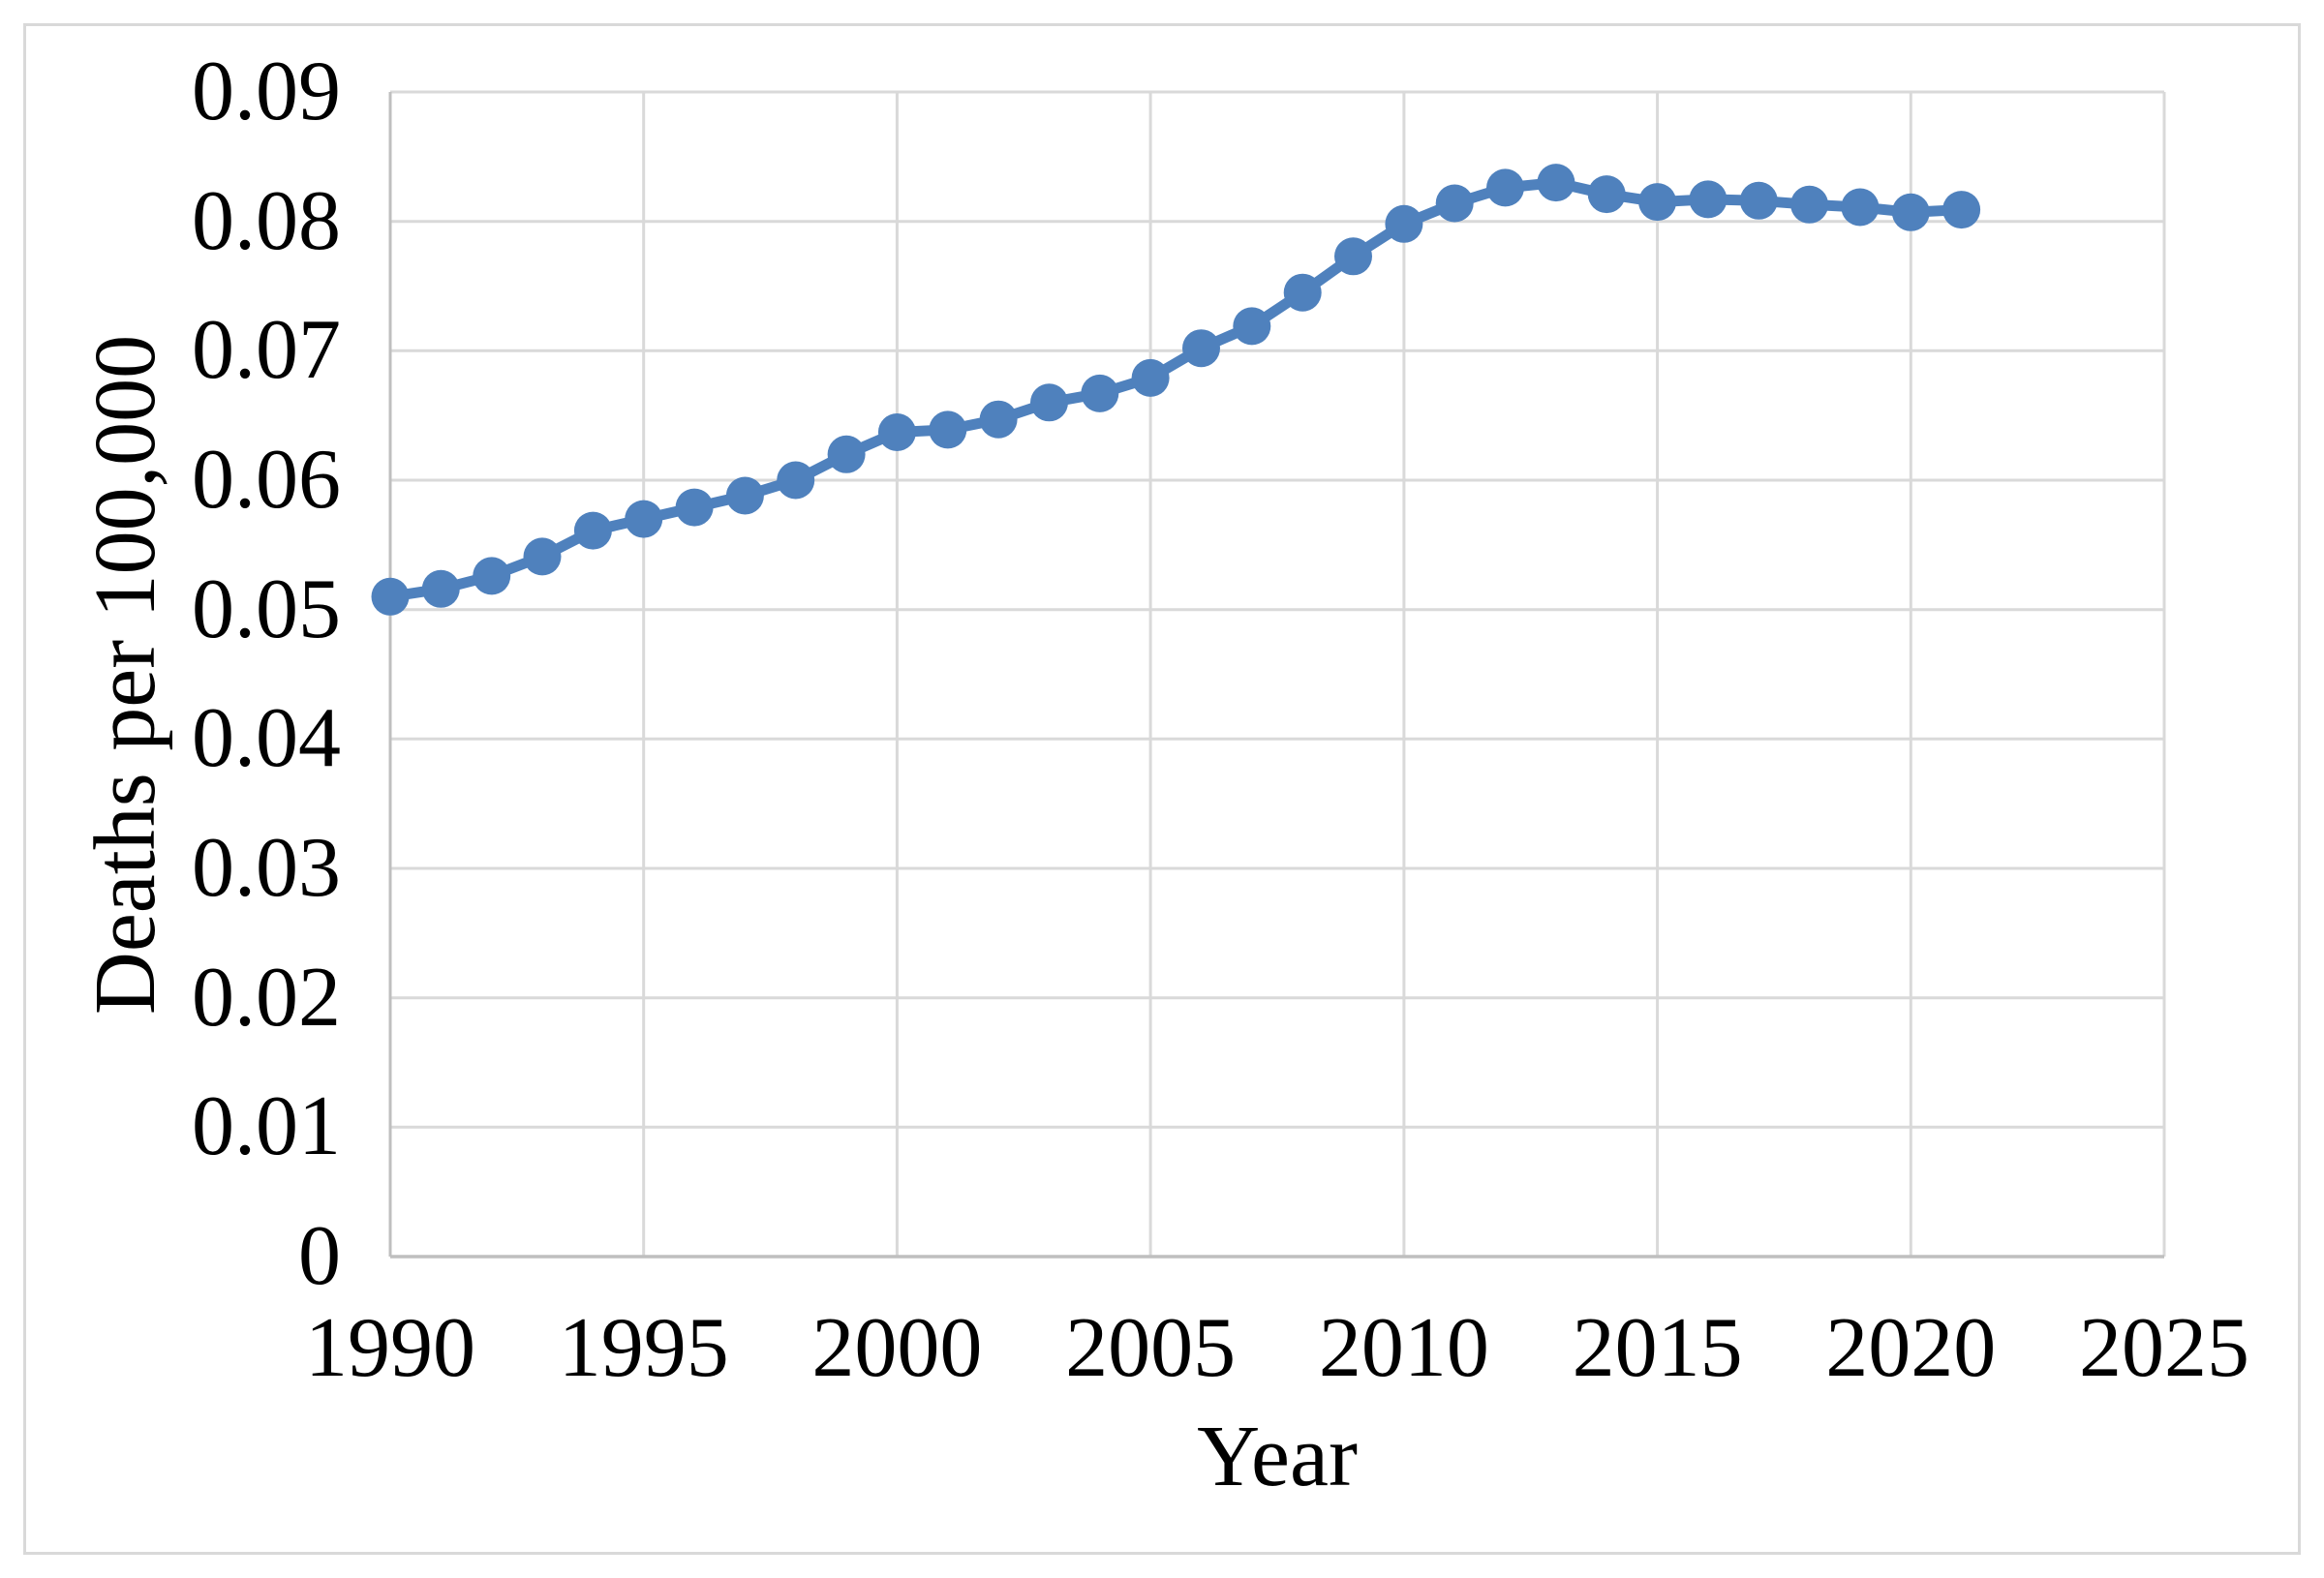  What do you see at coordinates (266, 997) in the screenshot?
I see `y-tick-label-0.02: 0.02` at bounding box center [266, 997].